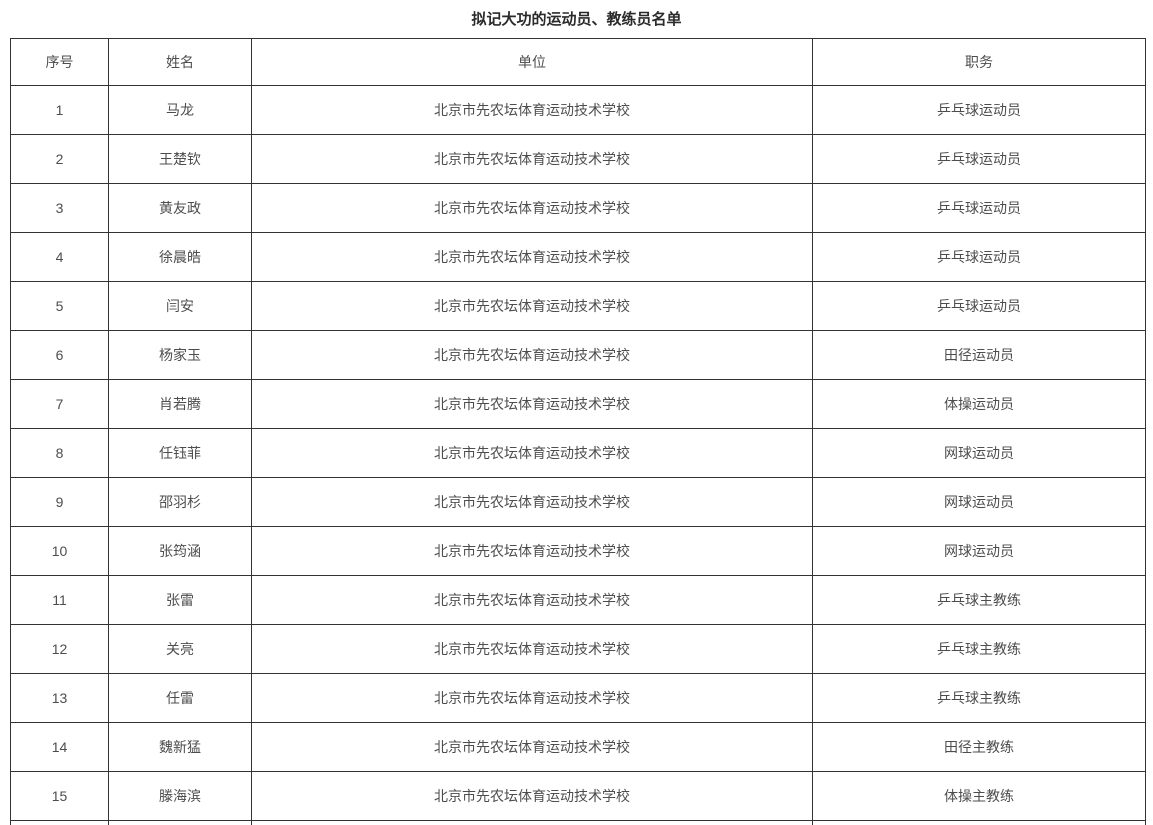 The height and width of the screenshot is (825, 1153). I want to click on cell-name: 杨家玉, so click(180, 355).